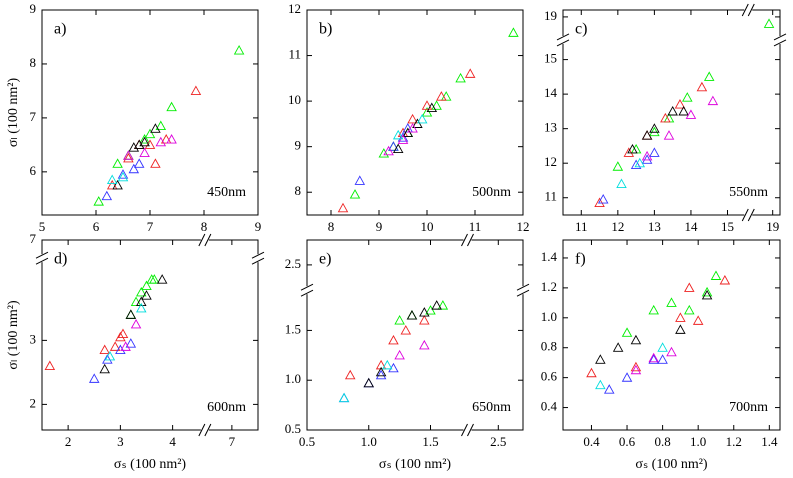 The image size is (793, 478). I want to click on y-tick-label: 1.5, so click(293, 328).